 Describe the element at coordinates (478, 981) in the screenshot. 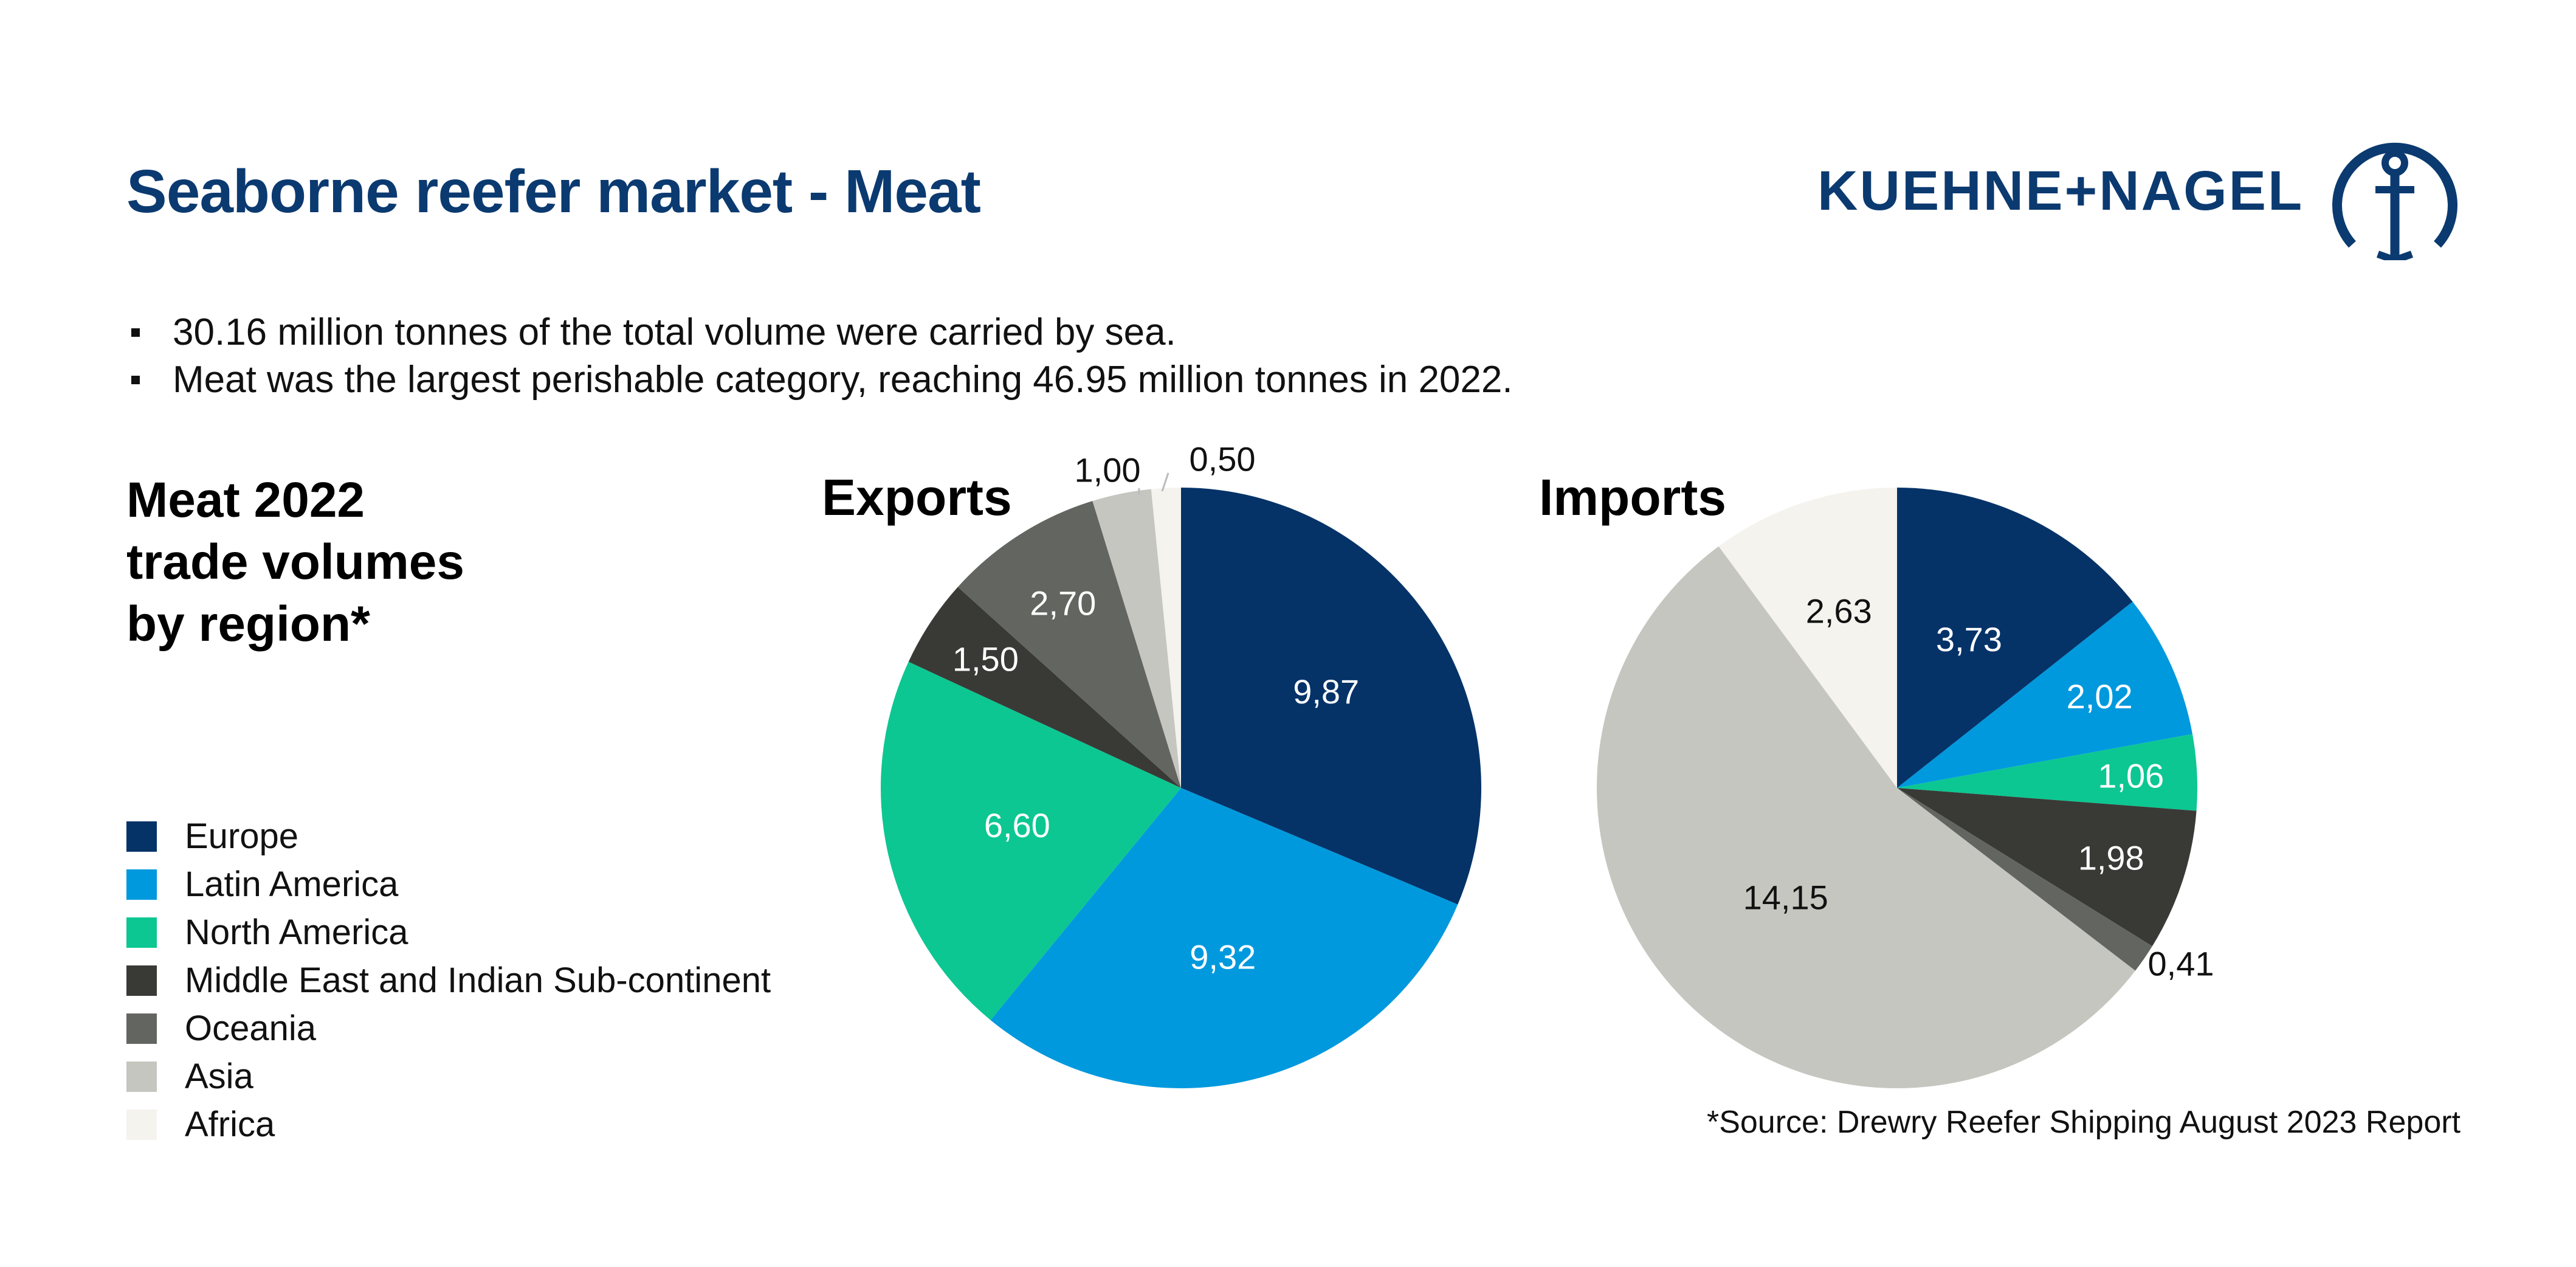

I see `legend-label: Middle East and Indian Sub-continent` at that location.